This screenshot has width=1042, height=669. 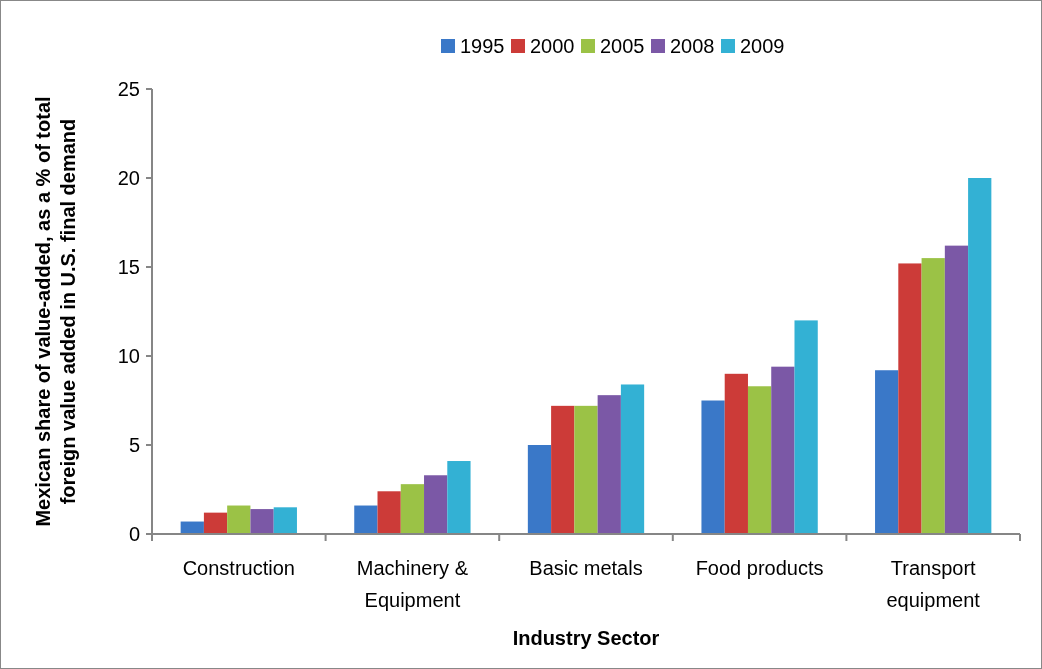 I want to click on y-tick-label: 5, so click(x=134, y=445).